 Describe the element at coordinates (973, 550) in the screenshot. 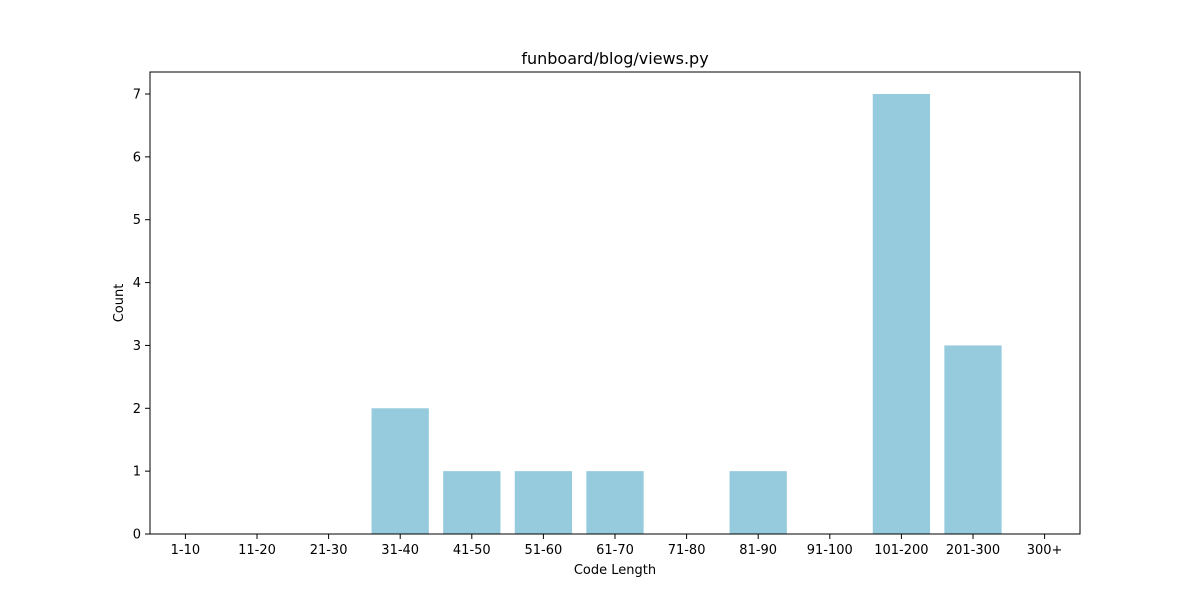

I see `x-tick-label: 201-300` at that location.